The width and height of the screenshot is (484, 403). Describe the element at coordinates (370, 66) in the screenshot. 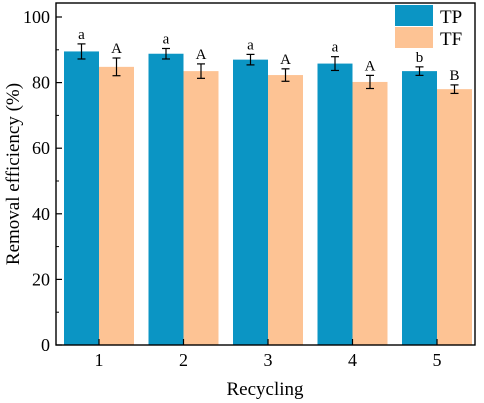

I see `significance-label-tf-4: A` at that location.